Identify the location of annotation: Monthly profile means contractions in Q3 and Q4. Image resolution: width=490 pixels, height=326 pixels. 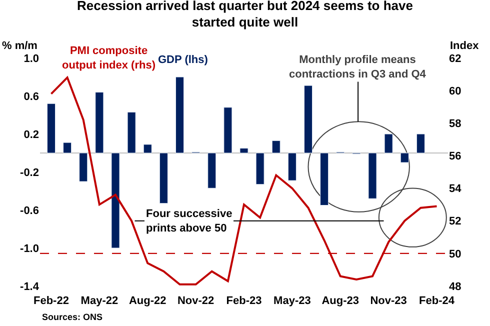
(358, 67).